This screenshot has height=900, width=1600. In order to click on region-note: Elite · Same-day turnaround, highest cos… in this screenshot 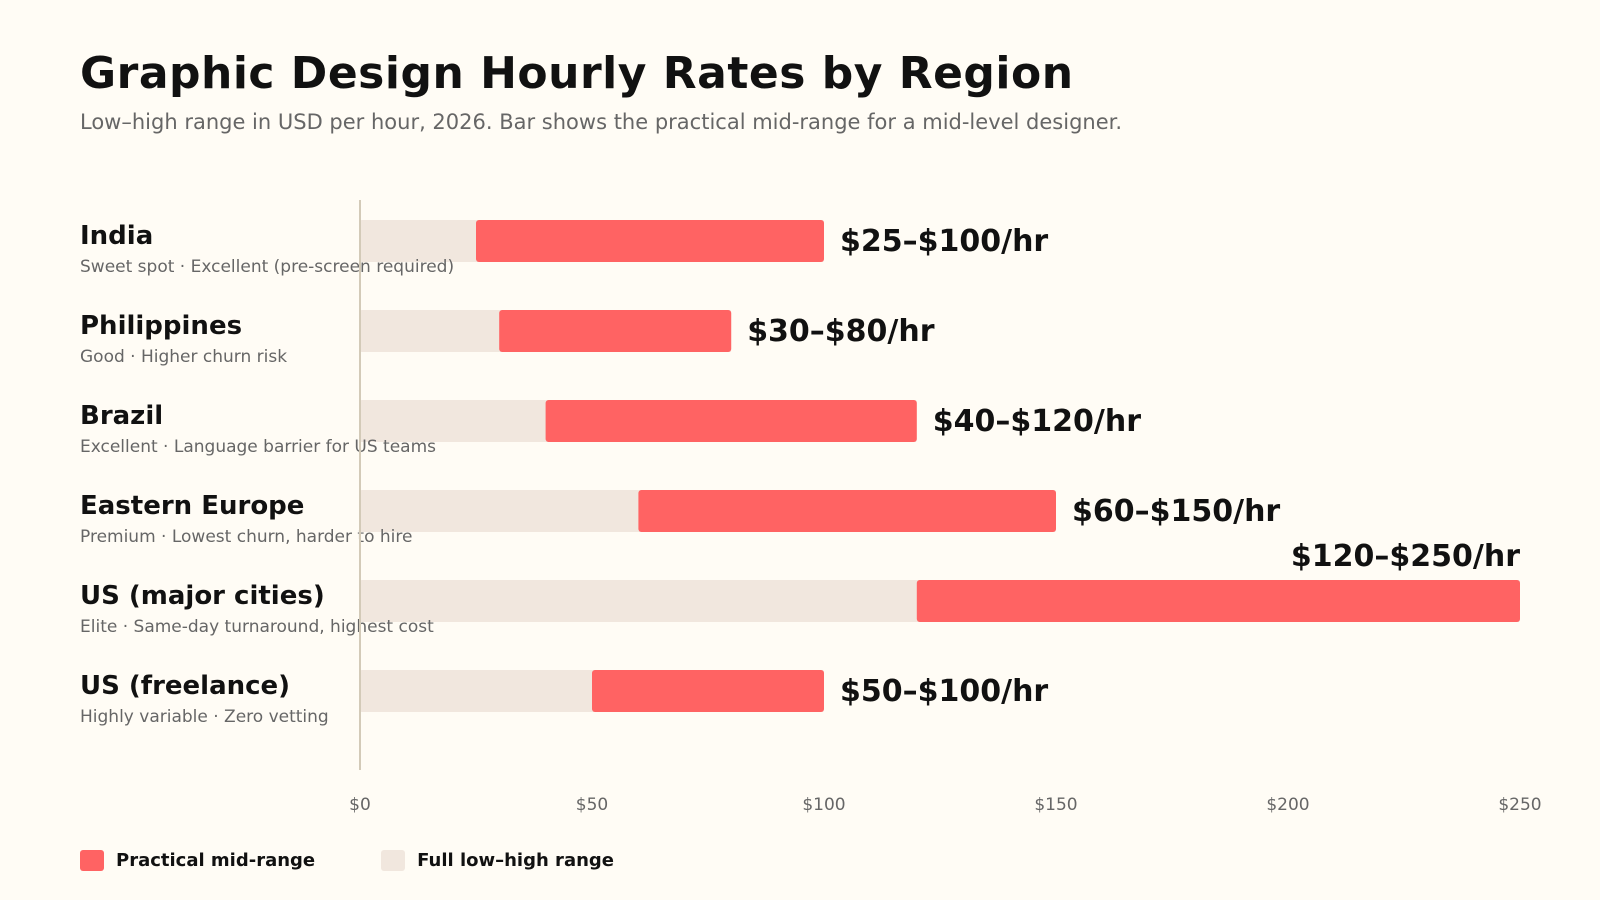, I will do `click(257, 627)`.